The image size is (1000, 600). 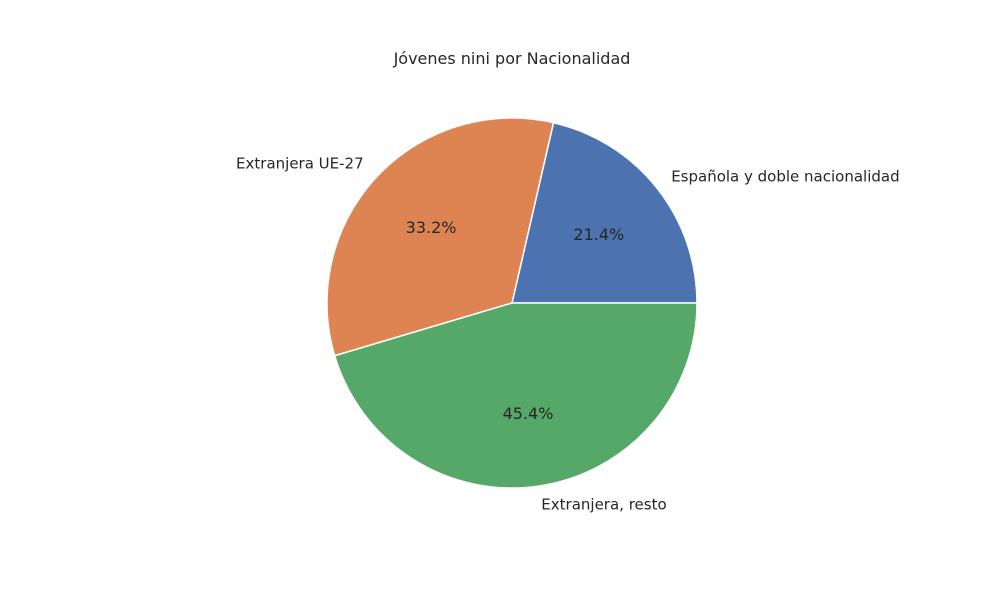 I want to click on slice-label-2: Extranjera UE-27, so click(x=300, y=164).